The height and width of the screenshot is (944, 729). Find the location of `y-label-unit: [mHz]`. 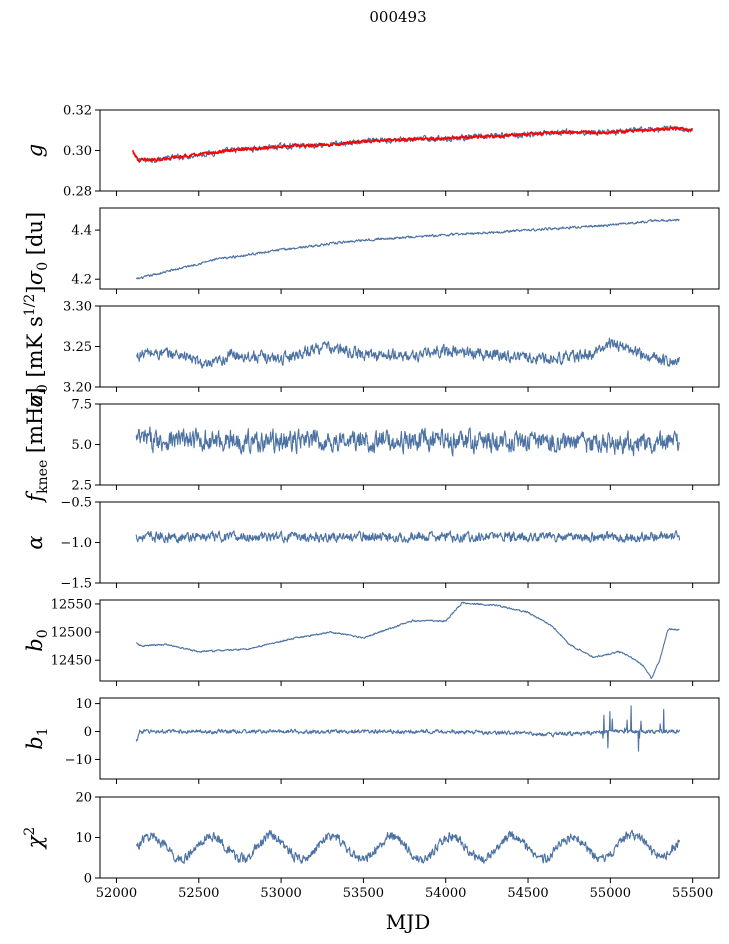

y-label-unit: [mHz] is located at coordinates (35, 423).